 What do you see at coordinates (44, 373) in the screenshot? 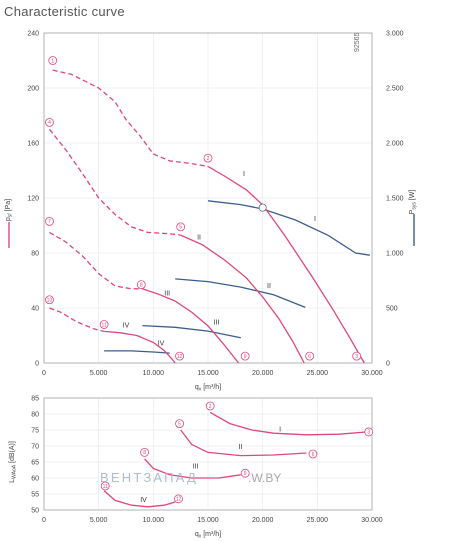
I see `top-x-tick-label: 0` at bounding box center [44, 373].